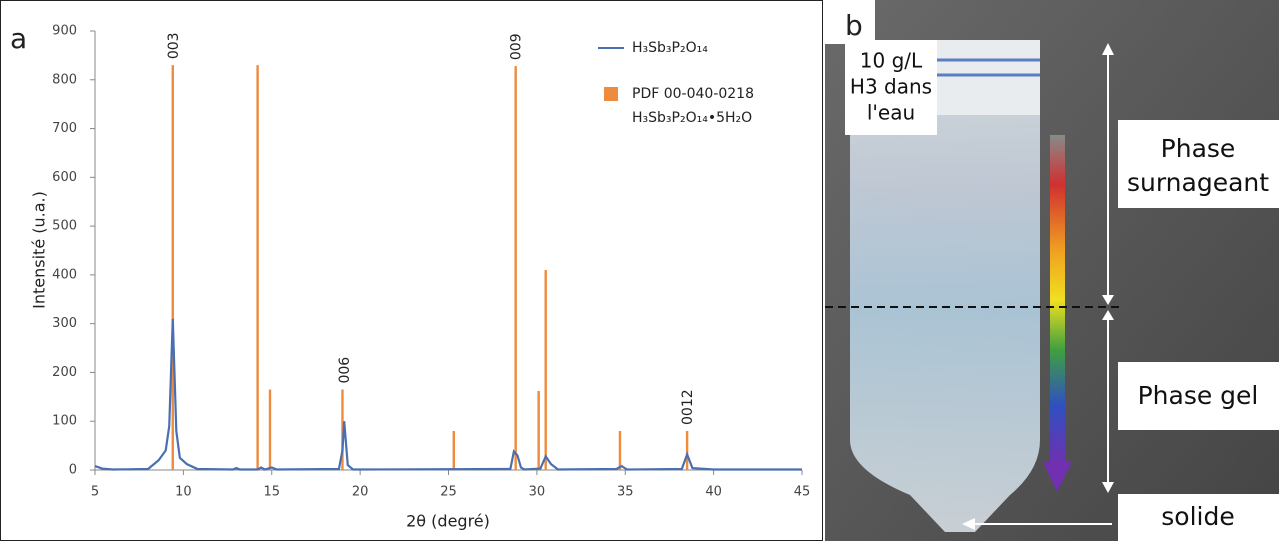  I want to click on bottom-box, so click(1198, 517).